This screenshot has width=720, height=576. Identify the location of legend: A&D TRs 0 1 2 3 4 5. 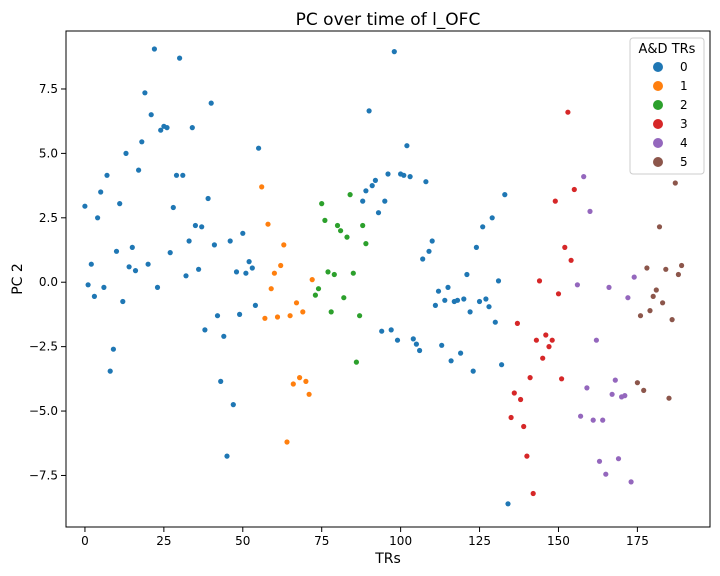
(667, 106).